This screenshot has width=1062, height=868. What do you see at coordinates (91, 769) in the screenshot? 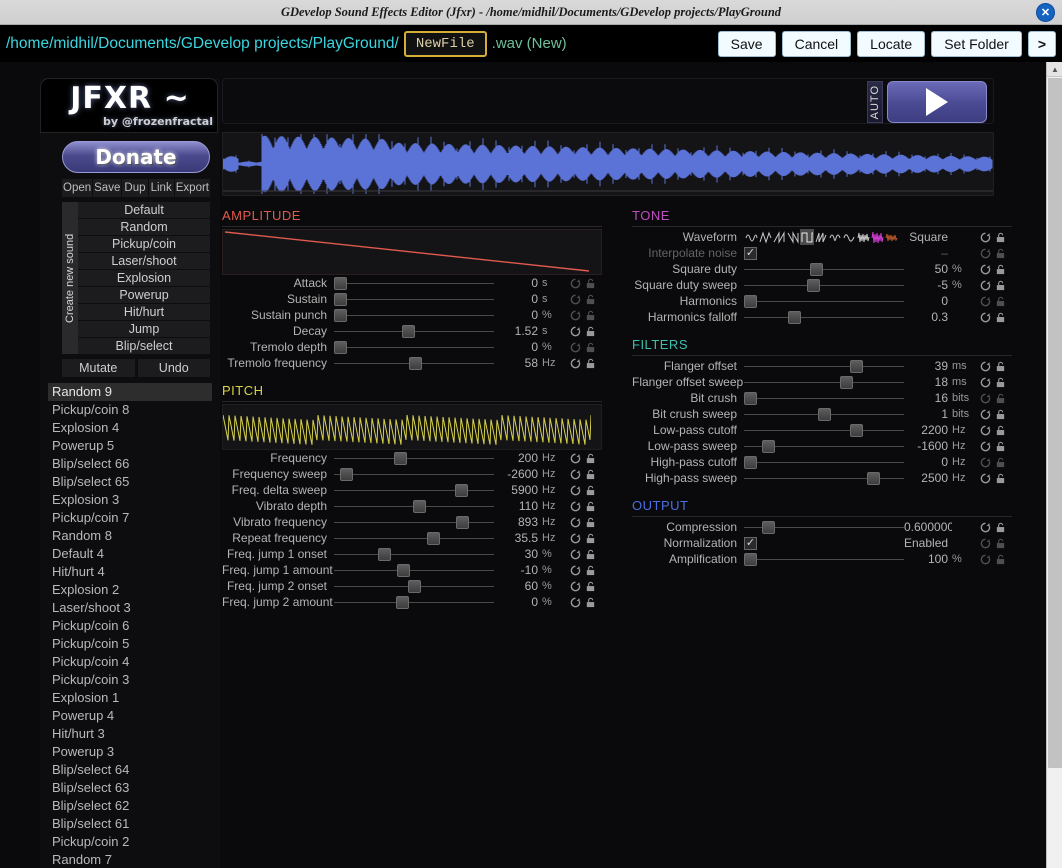
I see `list-item: Blip/select 64` at bounding box center [91, 769].